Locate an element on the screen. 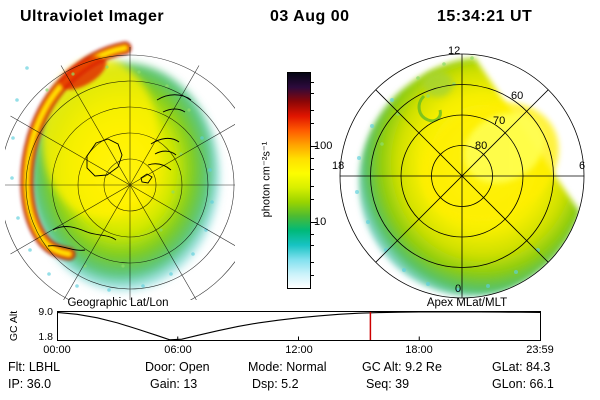 The image size is (600, 400). status-gc-alt: GC Alt: 9.2 Re is located at coordinates (402, 367).